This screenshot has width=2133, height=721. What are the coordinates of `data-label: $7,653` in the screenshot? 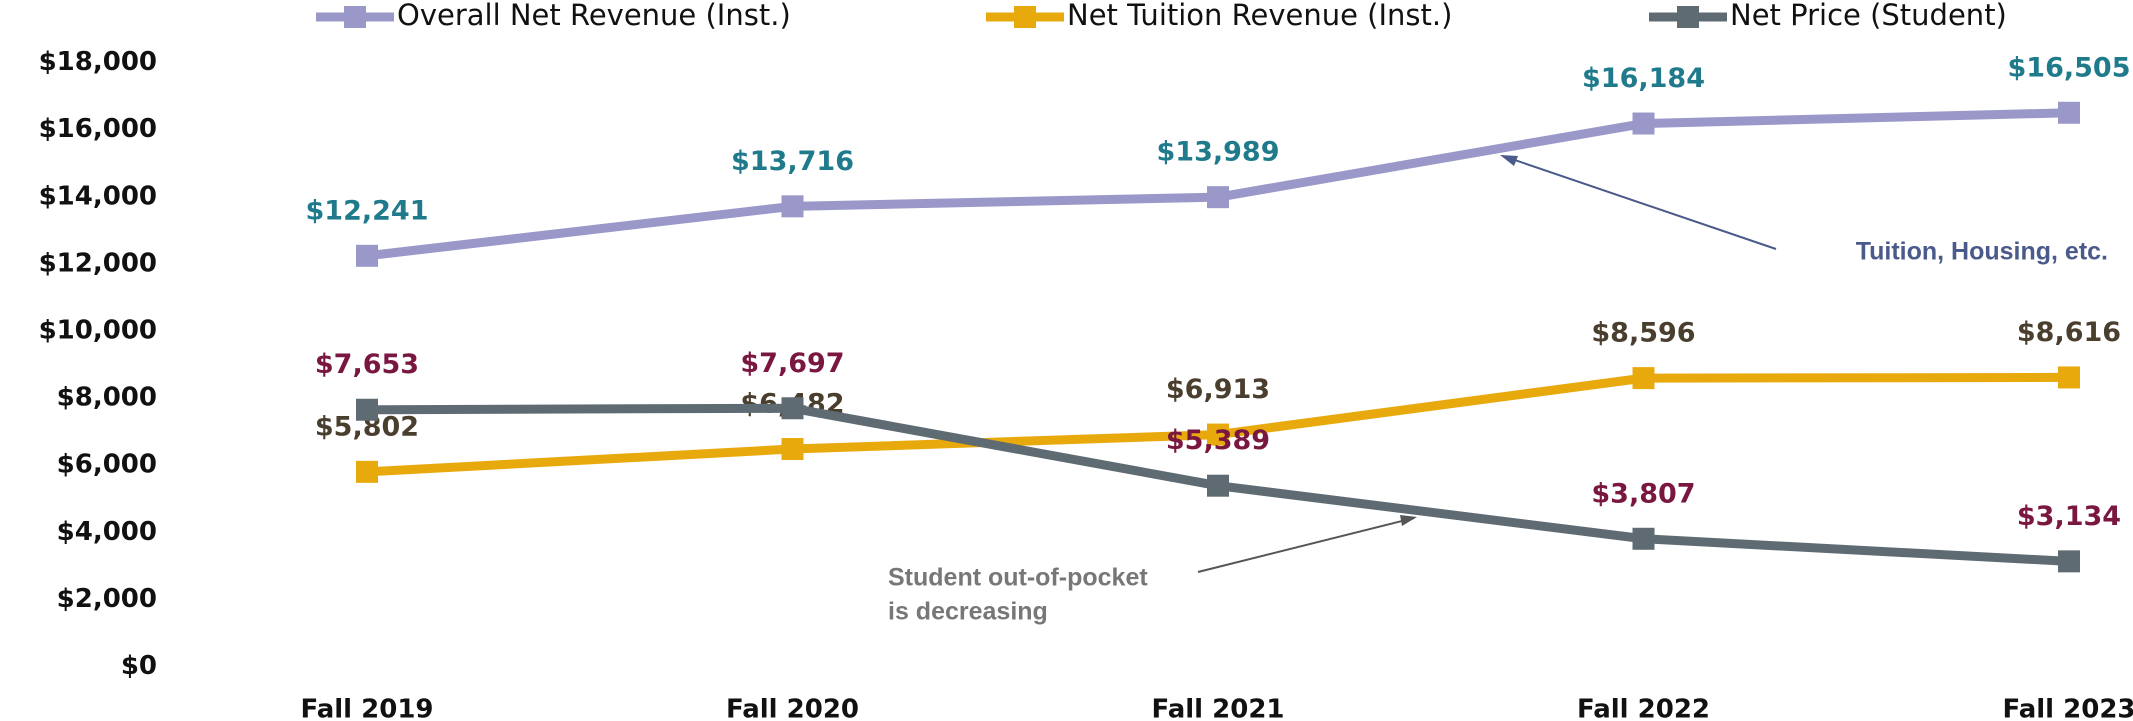 It's located at (367, 364).